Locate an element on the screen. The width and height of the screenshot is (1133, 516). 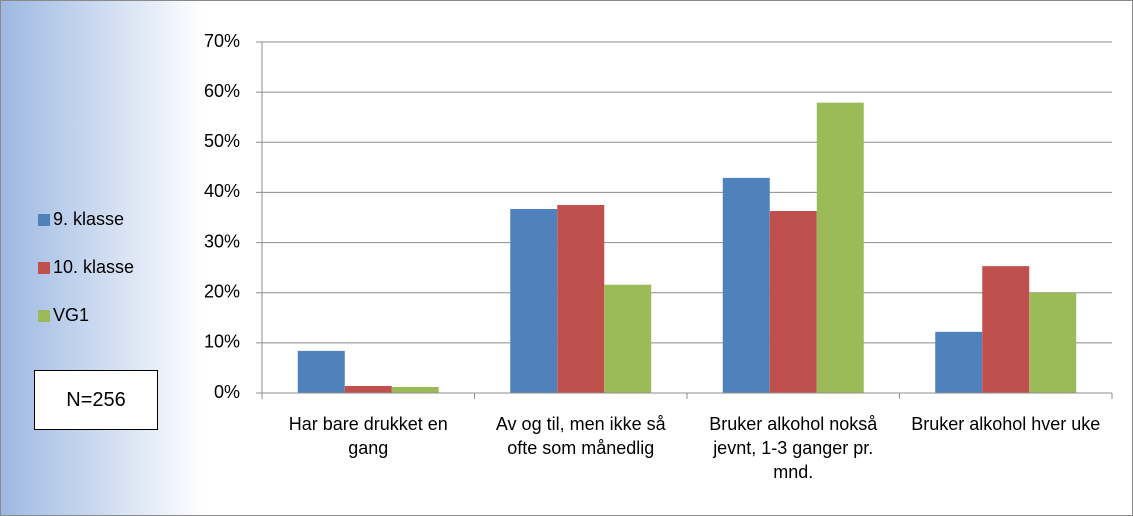
x-tick-label: Av og til, men ikke så ofte som månedlig is located at coordinates (580, 436).